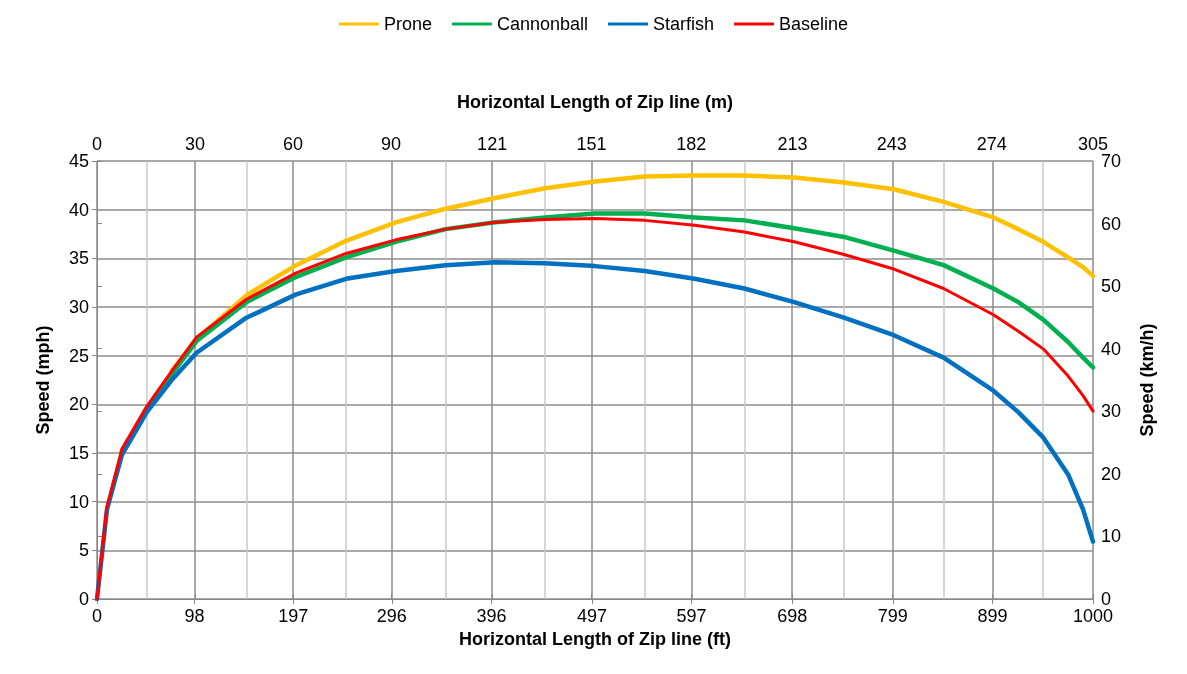 The height and width of the screenshot is (674, 1187). Describe the element at coordinates (1111, 473) in the screenshot. I see `y2-tick-label: 20` at that location.